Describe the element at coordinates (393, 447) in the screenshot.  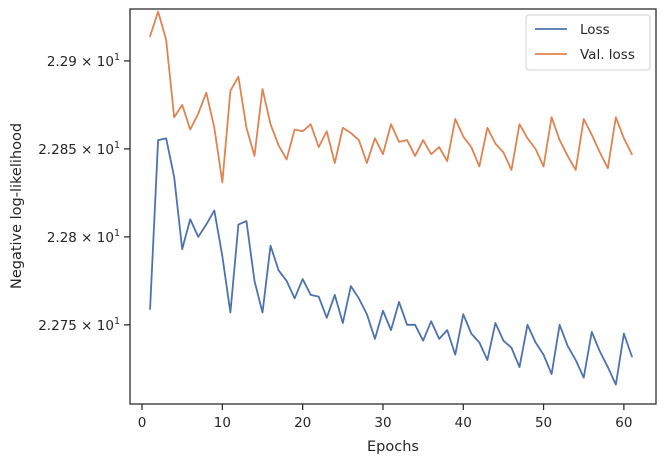
I see `x-axis-label: Epochs` at that location.